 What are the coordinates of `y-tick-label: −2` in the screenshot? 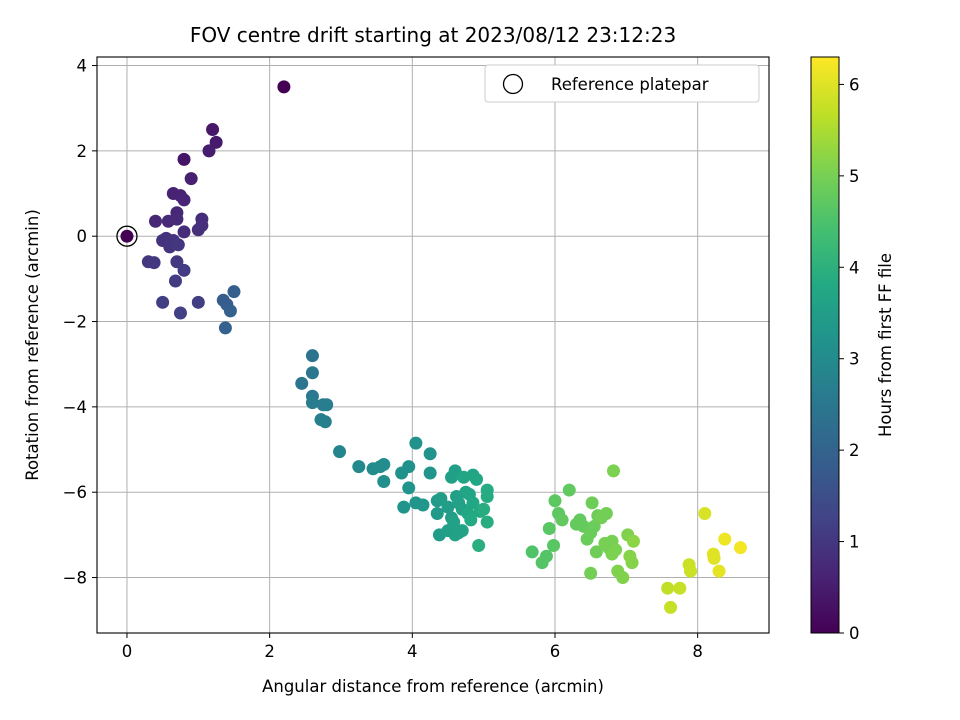 It's located at (75, 322).